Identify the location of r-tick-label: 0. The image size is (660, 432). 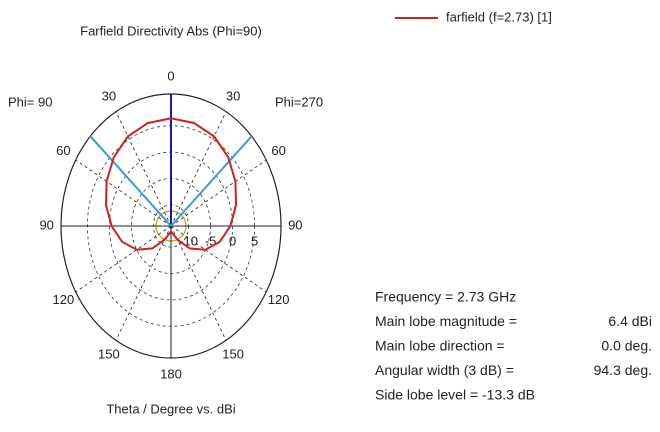
(232, 240).